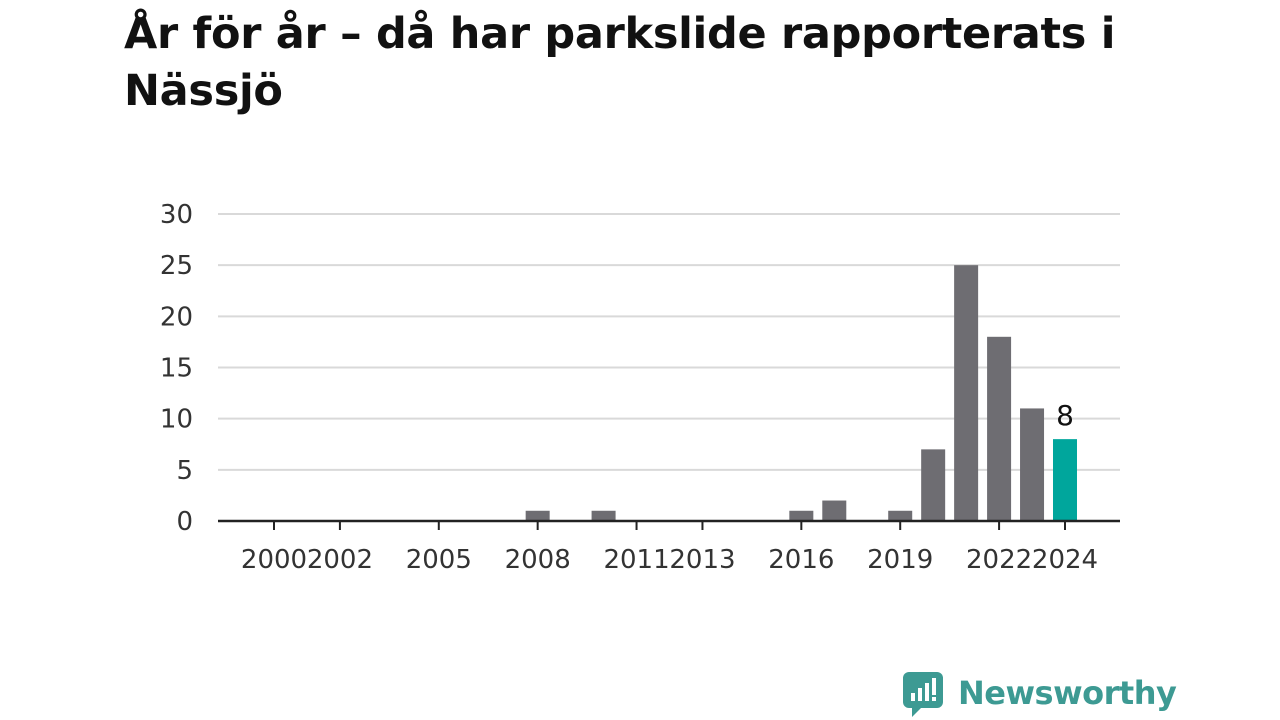 The height and width of the screenshot is (720, 1280). What do you see at coordinates (999, 428) in the screenshot?
I see `bar-2022` at bounding box center [999, 428].